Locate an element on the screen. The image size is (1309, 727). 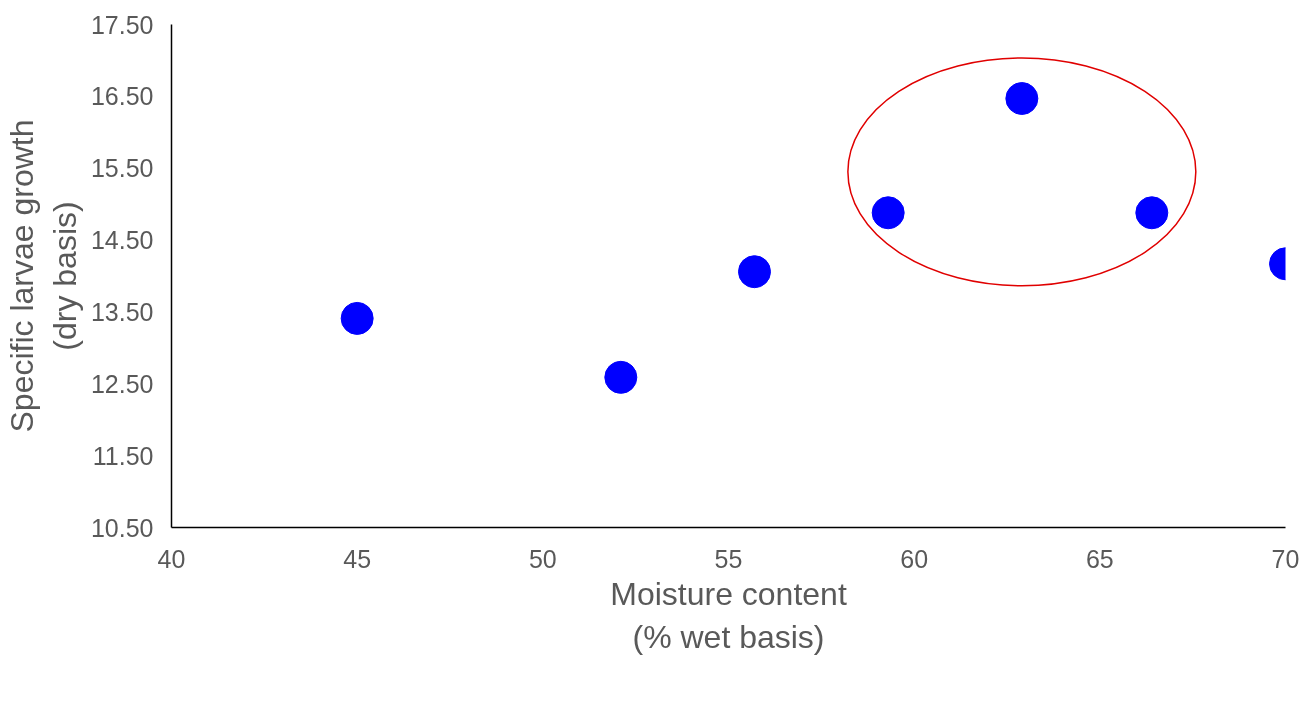
y-tick-label: 14.50 is located at coordinates (122, 240).